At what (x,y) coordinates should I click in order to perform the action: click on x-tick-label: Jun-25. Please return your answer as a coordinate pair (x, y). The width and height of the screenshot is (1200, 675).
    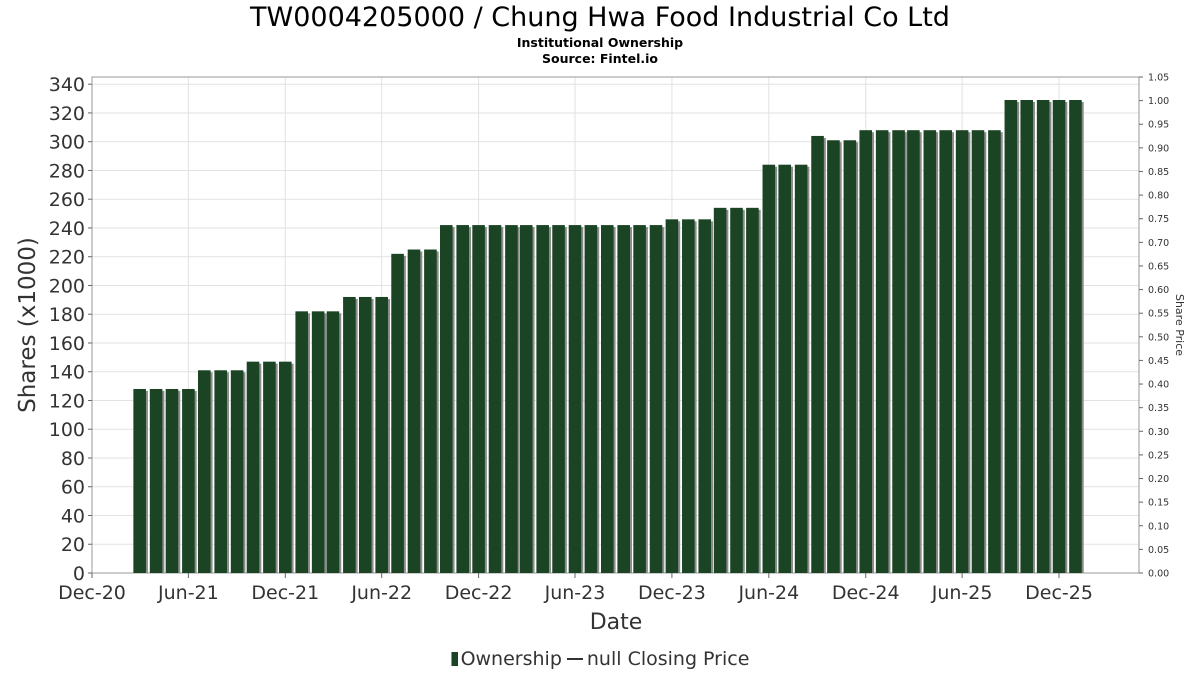
    Looking at the image, I should click on (962, 593).